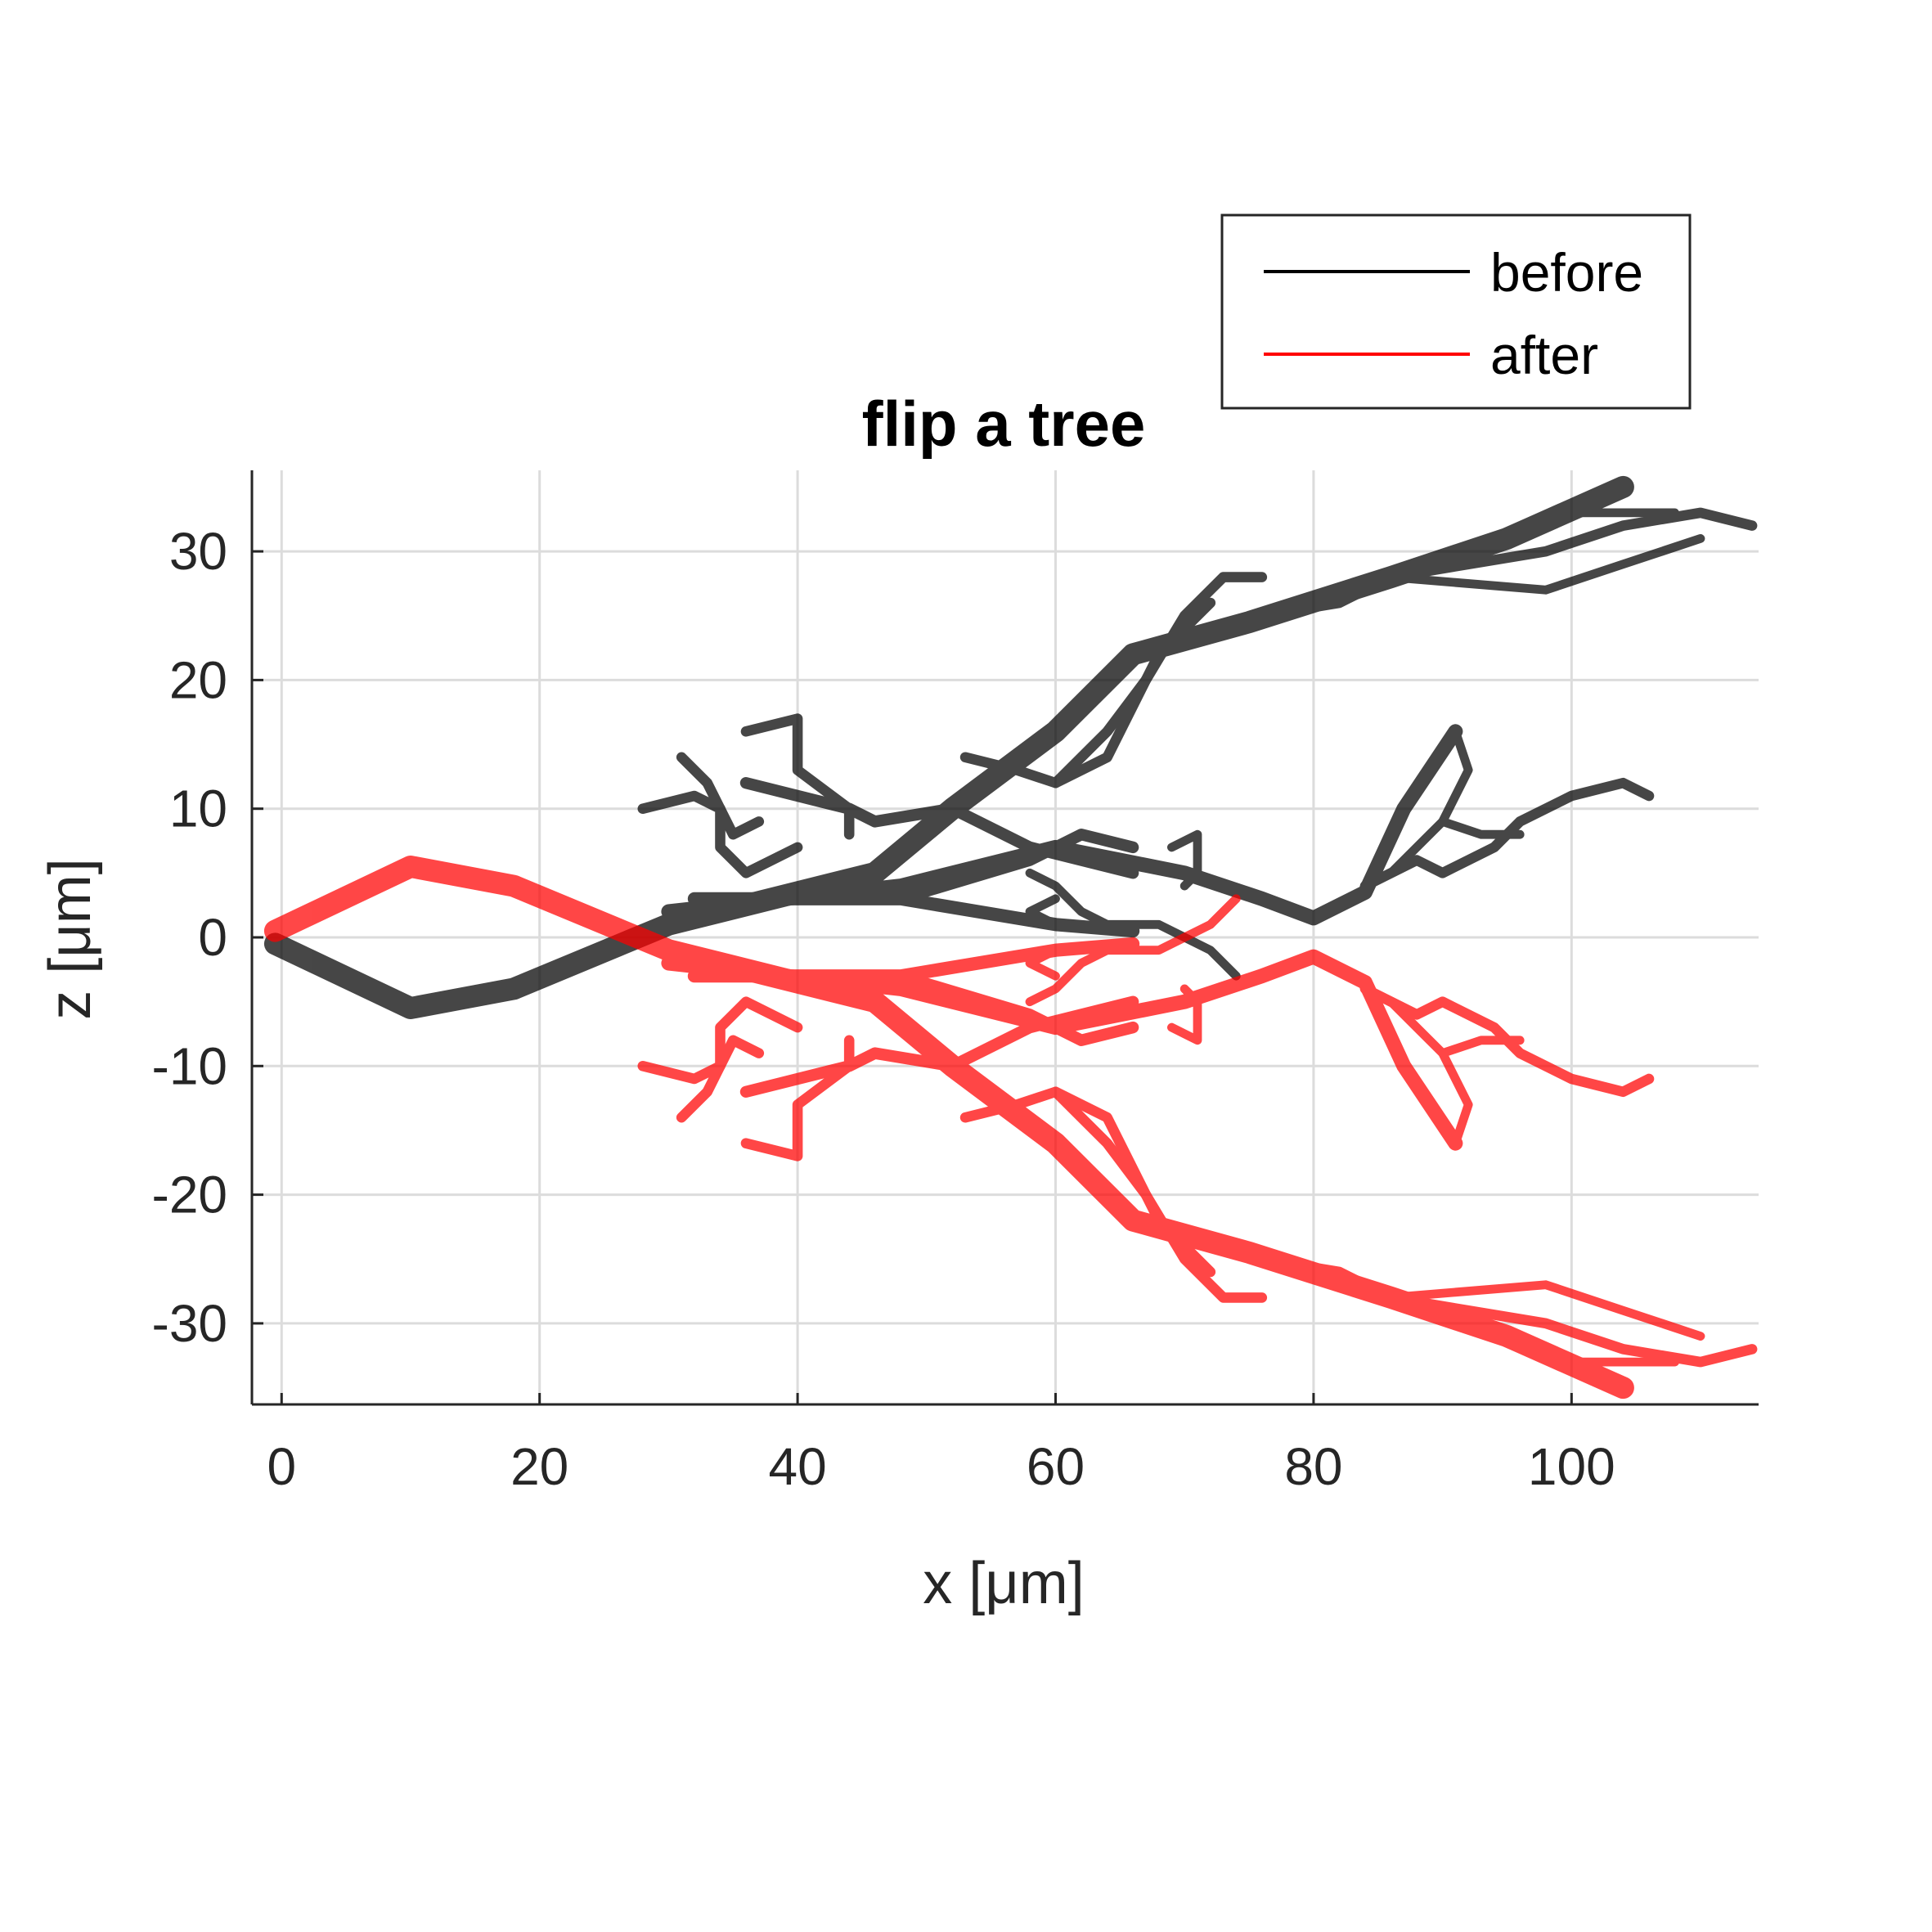  I want to click on x-tick-label: 20, so click(539, 1467).